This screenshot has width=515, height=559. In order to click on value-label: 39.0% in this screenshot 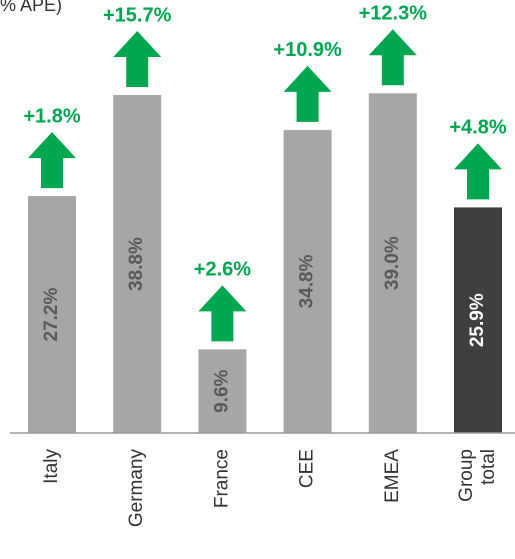, I will do `click(392, 263)`.